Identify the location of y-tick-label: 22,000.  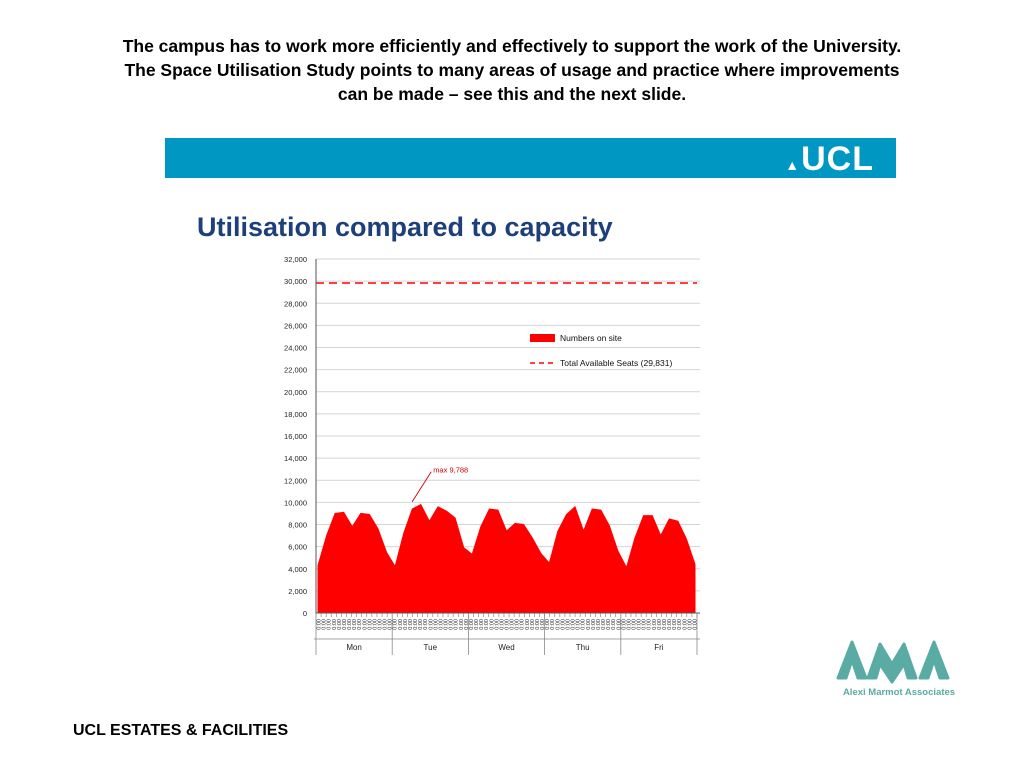
(295, 370).